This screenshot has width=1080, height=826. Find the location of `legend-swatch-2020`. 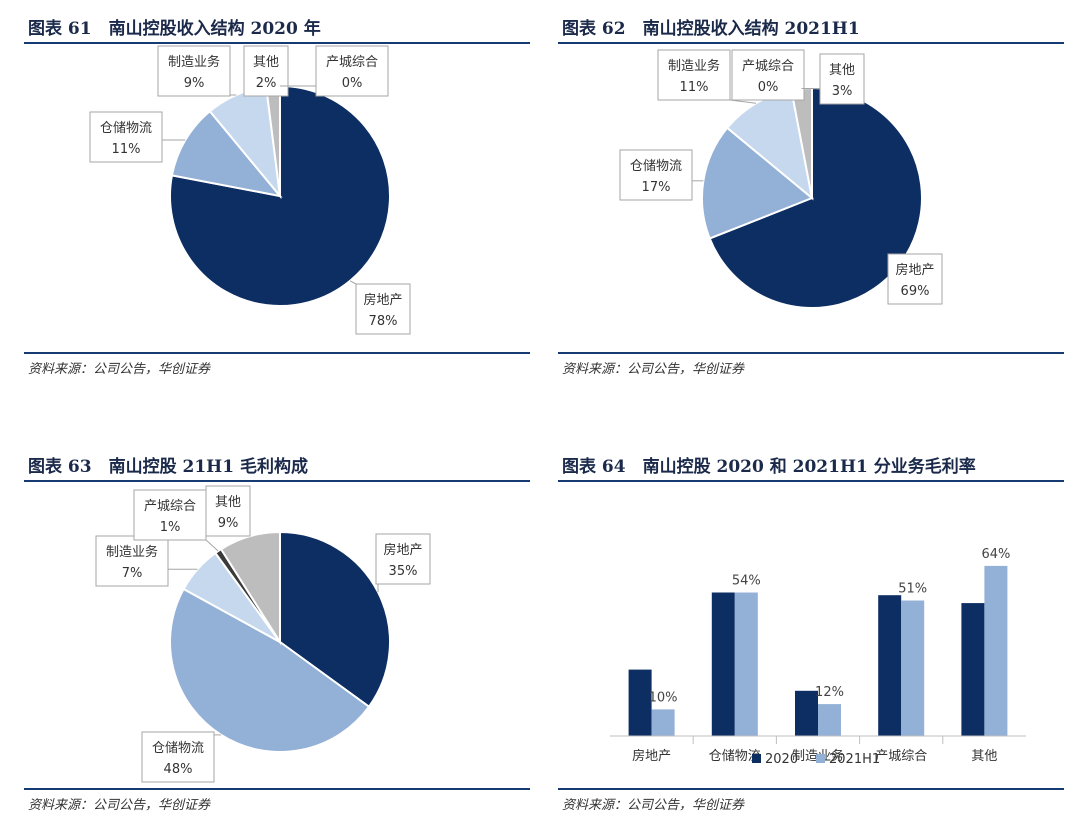

legend-swatch-2020 is located at coordinates (756, 758).